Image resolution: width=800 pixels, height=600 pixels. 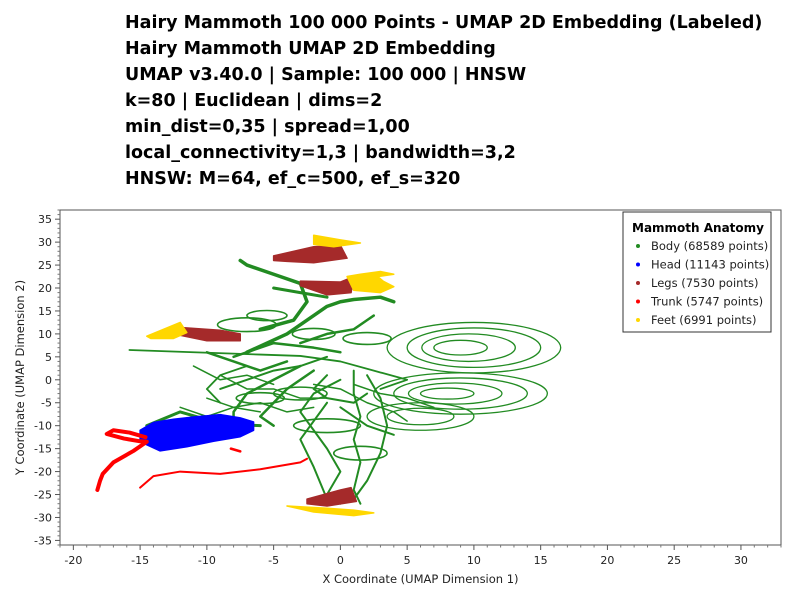 I want to click on x-tick-label: -20, so click(x=73, y=560).